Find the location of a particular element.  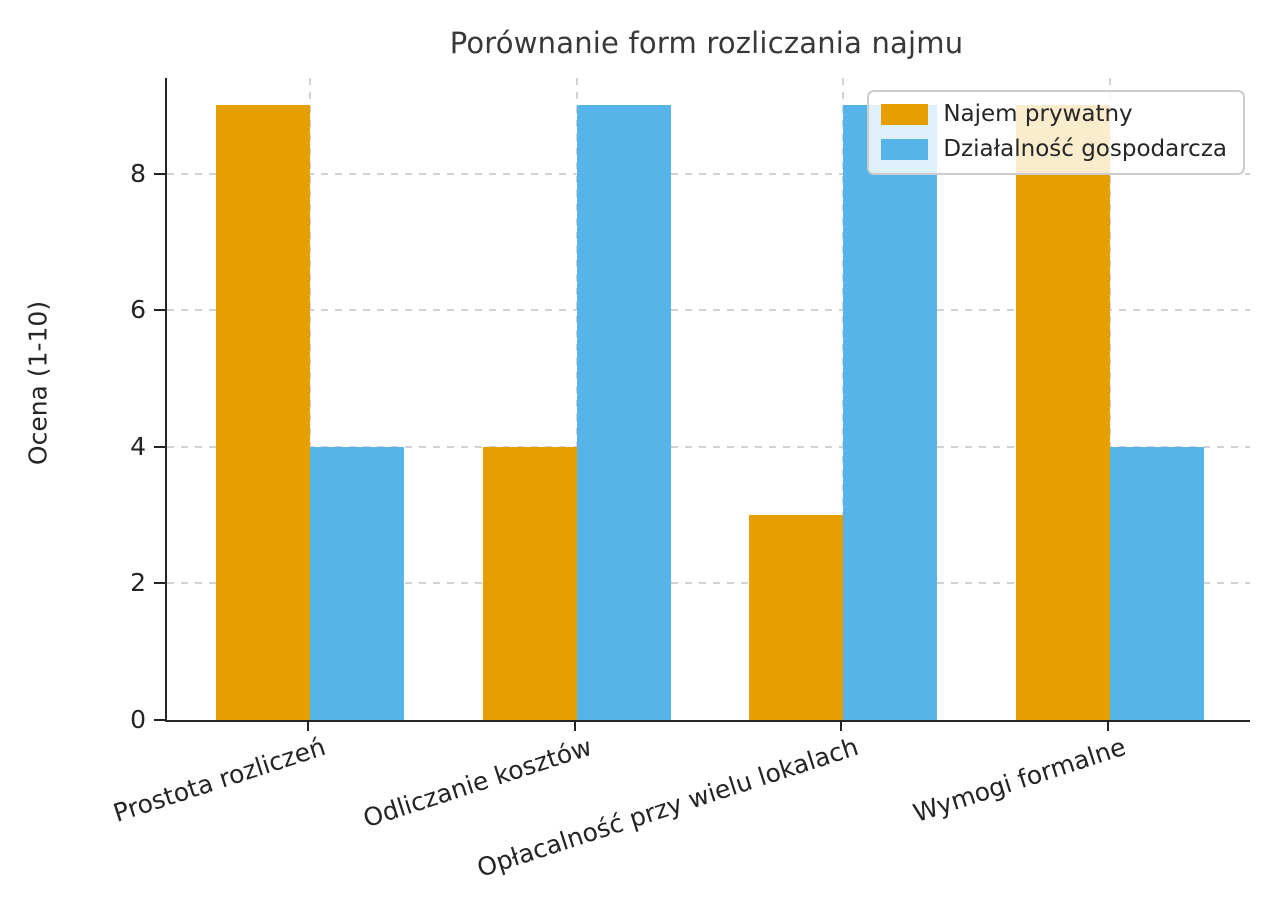

legend-item-najem-prywatny: Najem prywatny is located at coordinates (1054, 114).